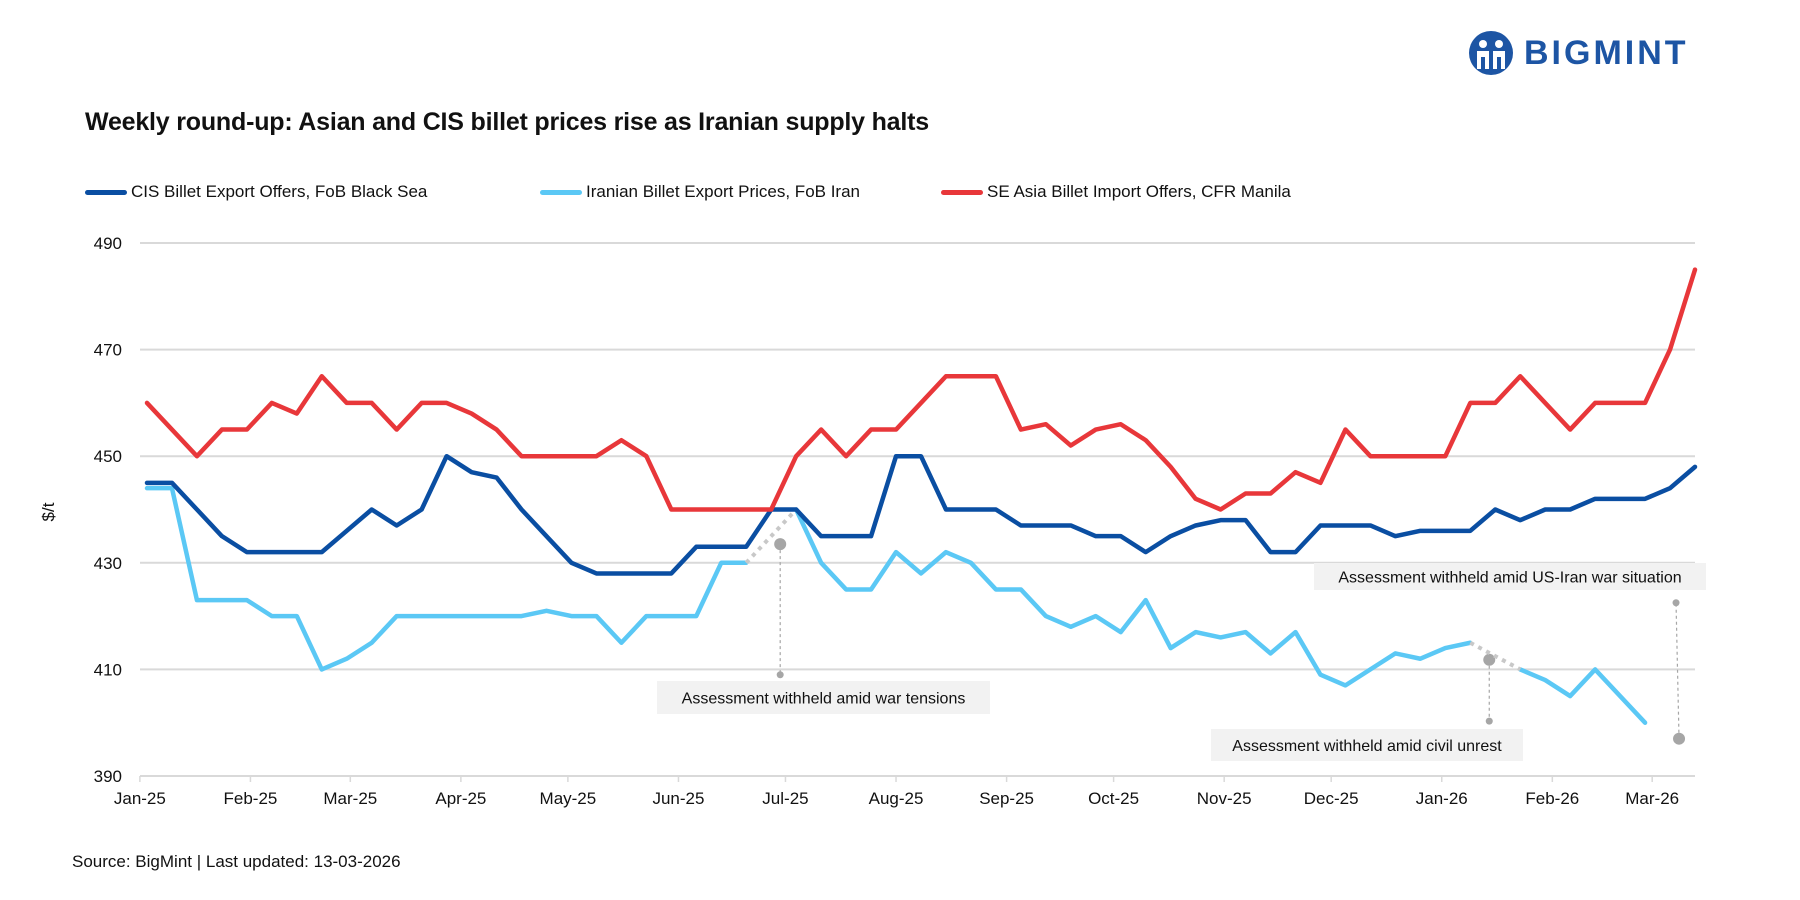  I want to click on legend-swatch-cis, so click(106, 192).